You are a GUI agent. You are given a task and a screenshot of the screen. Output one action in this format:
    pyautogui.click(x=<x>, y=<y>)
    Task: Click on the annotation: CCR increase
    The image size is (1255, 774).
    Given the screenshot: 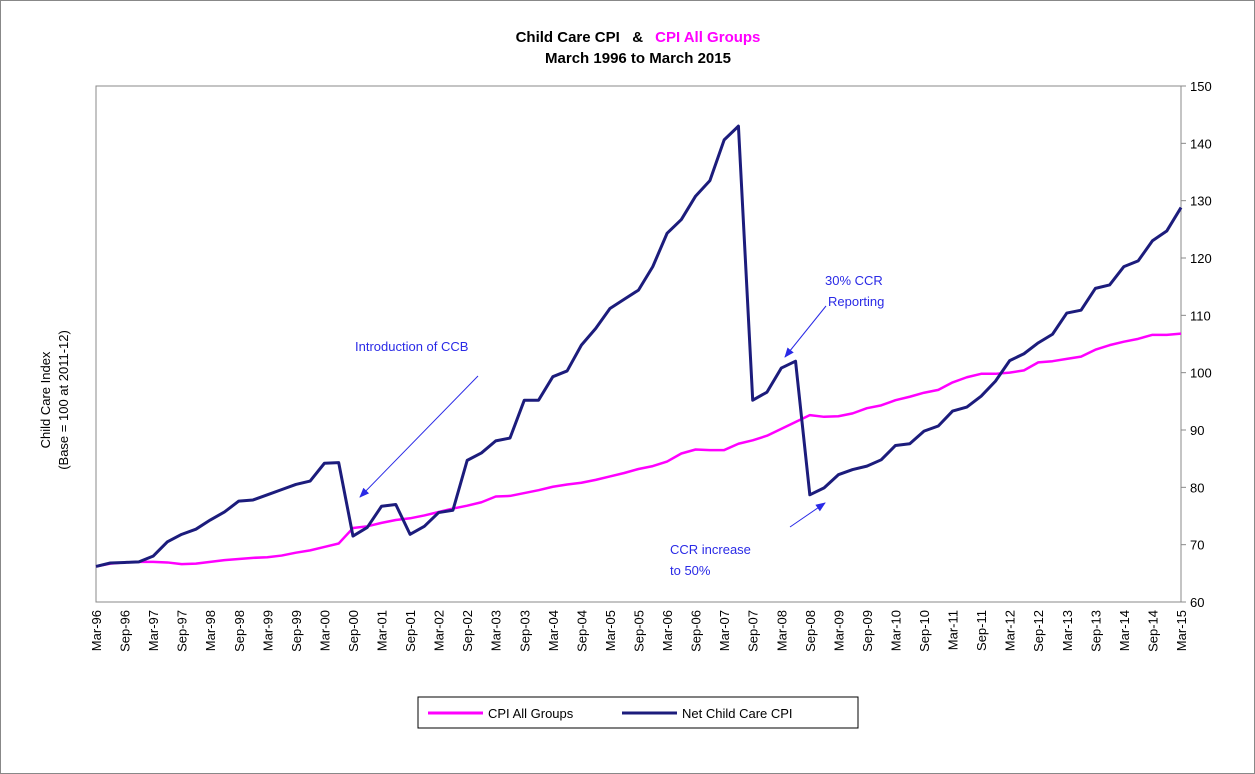 What is the action you would take?
    pyautogui.click(x=710, y=549)
    